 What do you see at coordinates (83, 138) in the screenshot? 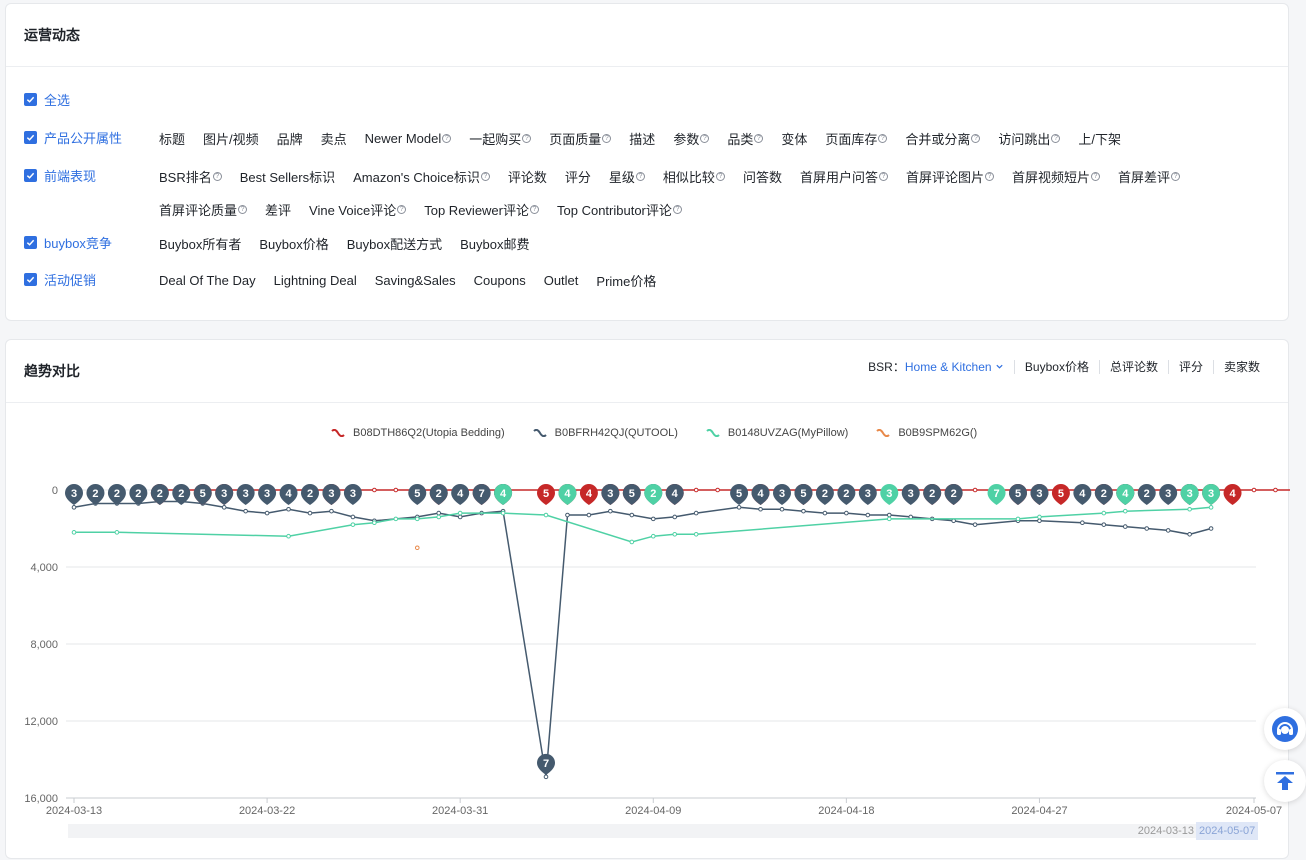
I see `group-label: 产品公开属性` at bounding box center [83, 138].